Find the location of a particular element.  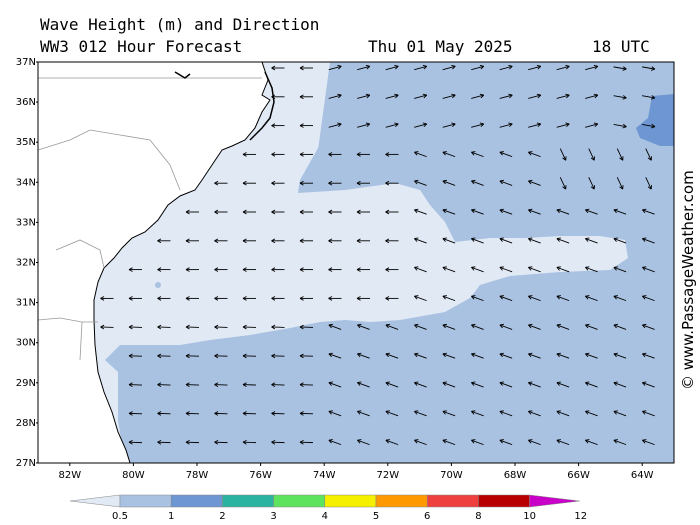

colorbar-label: 6 is located at coordinates (427, 516).